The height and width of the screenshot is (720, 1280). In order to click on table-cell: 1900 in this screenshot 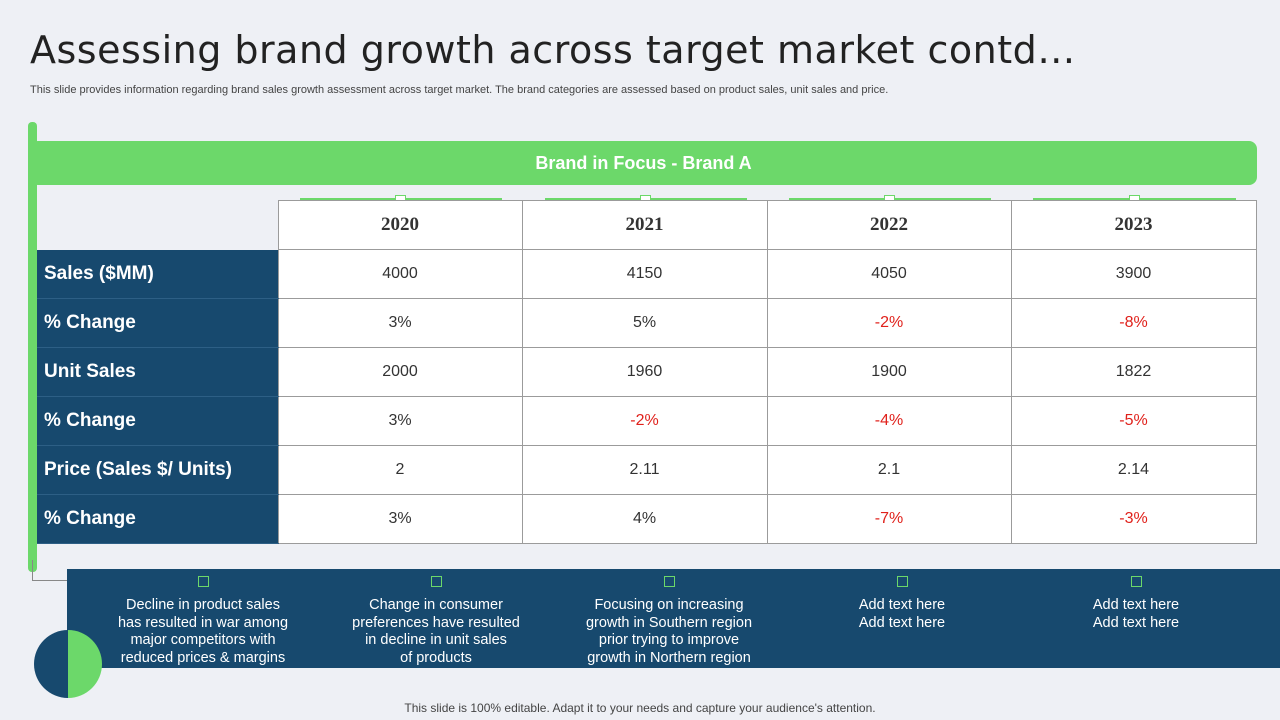, I will do `click(889, 372)`.